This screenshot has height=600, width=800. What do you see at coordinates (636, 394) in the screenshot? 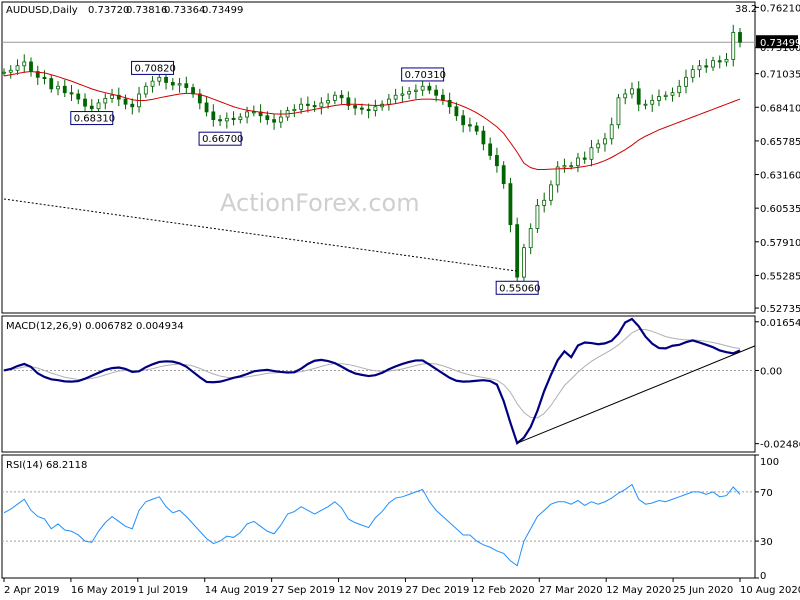
I see `macd-trendline` at bounding box center [636, 394].